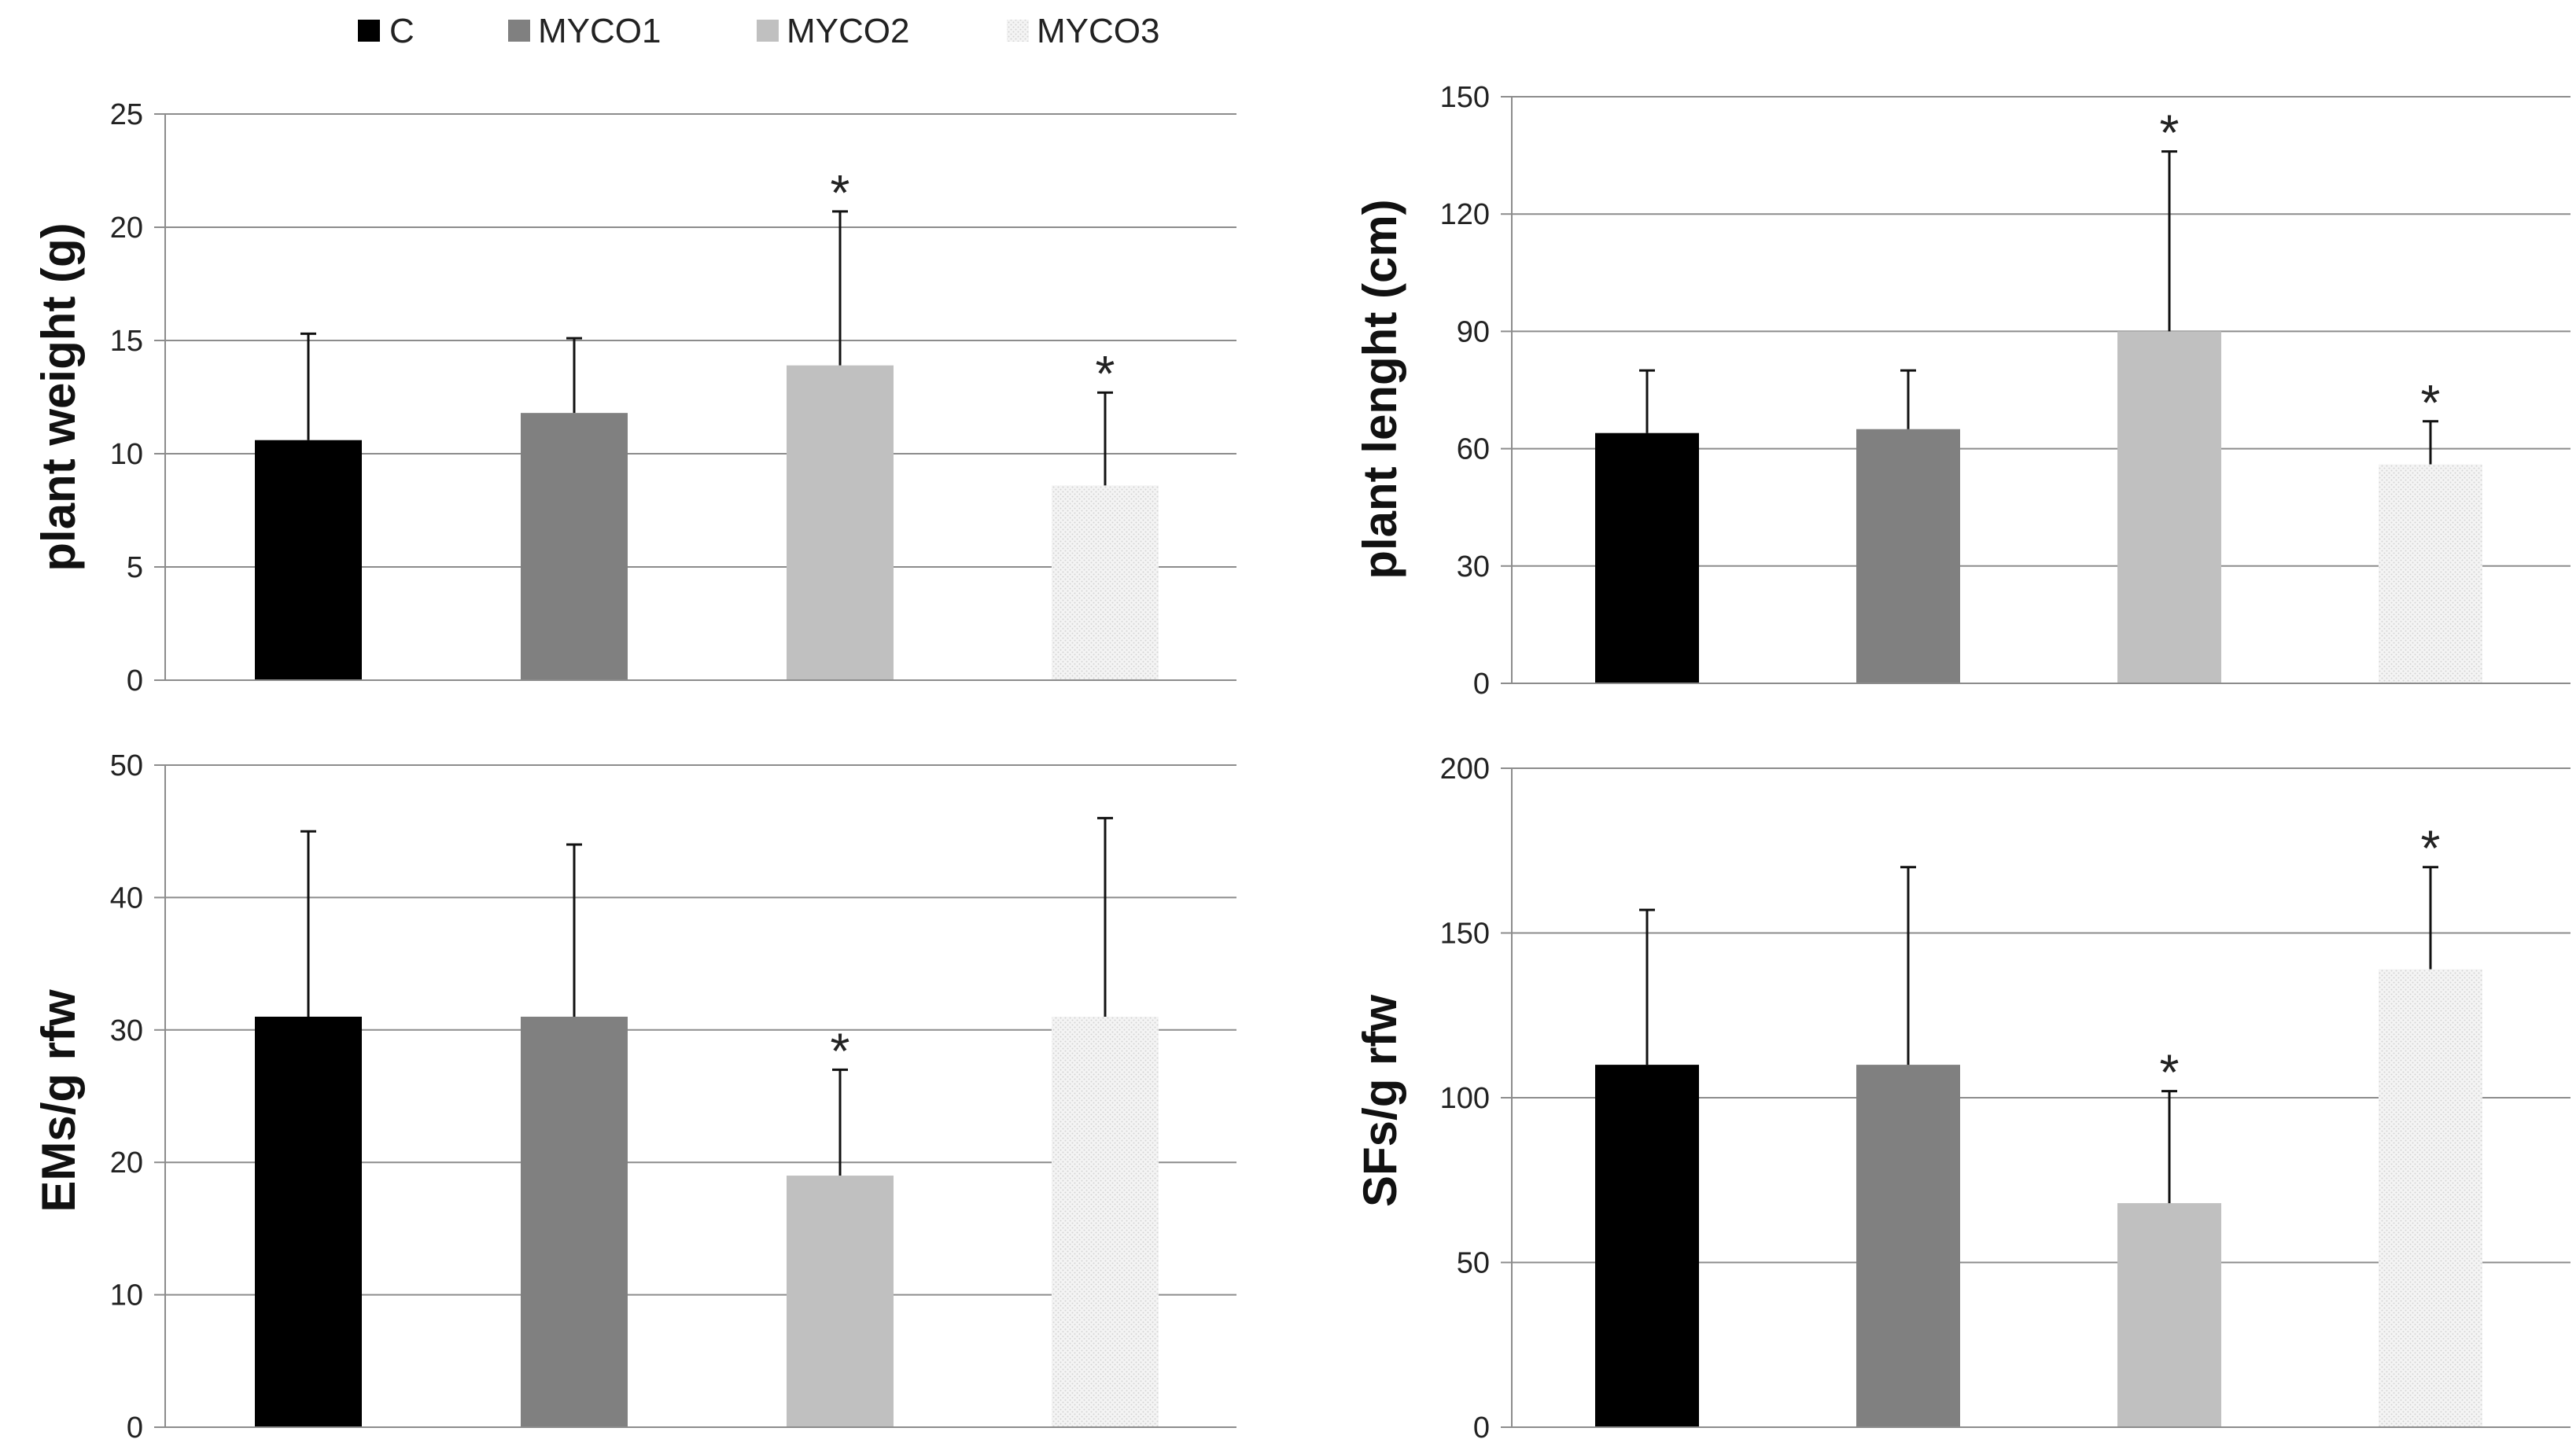 This screenshot has height=1450, width=2576. What do you see at coordinates (519, 31) in the screenshot?
I see `legend-swatch-myco1` at bounding box center [519, 31].